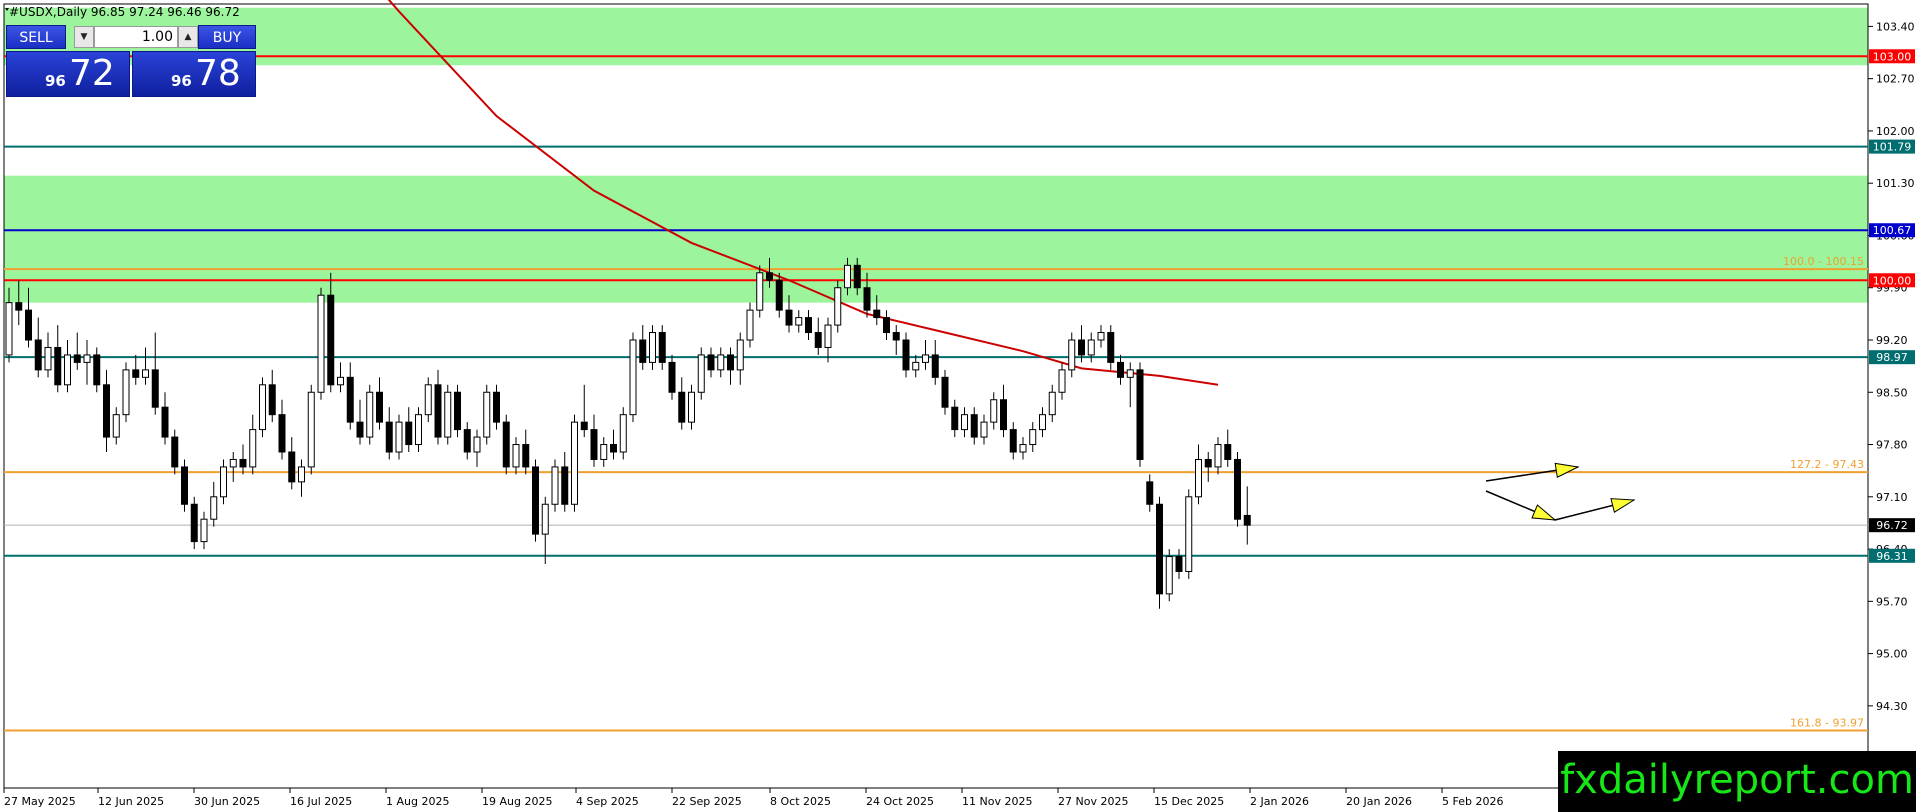 The width and height of the screenshot is (1916, 812). I want to click on buy-button: BUY, so click(227, 37).